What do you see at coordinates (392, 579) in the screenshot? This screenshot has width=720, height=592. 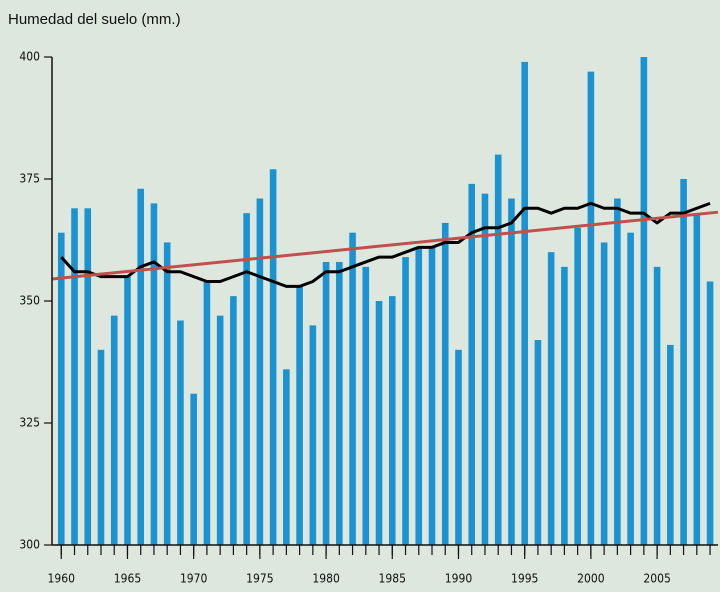 I see `x-tick-label: 1985` at bounding box center [392, 579].